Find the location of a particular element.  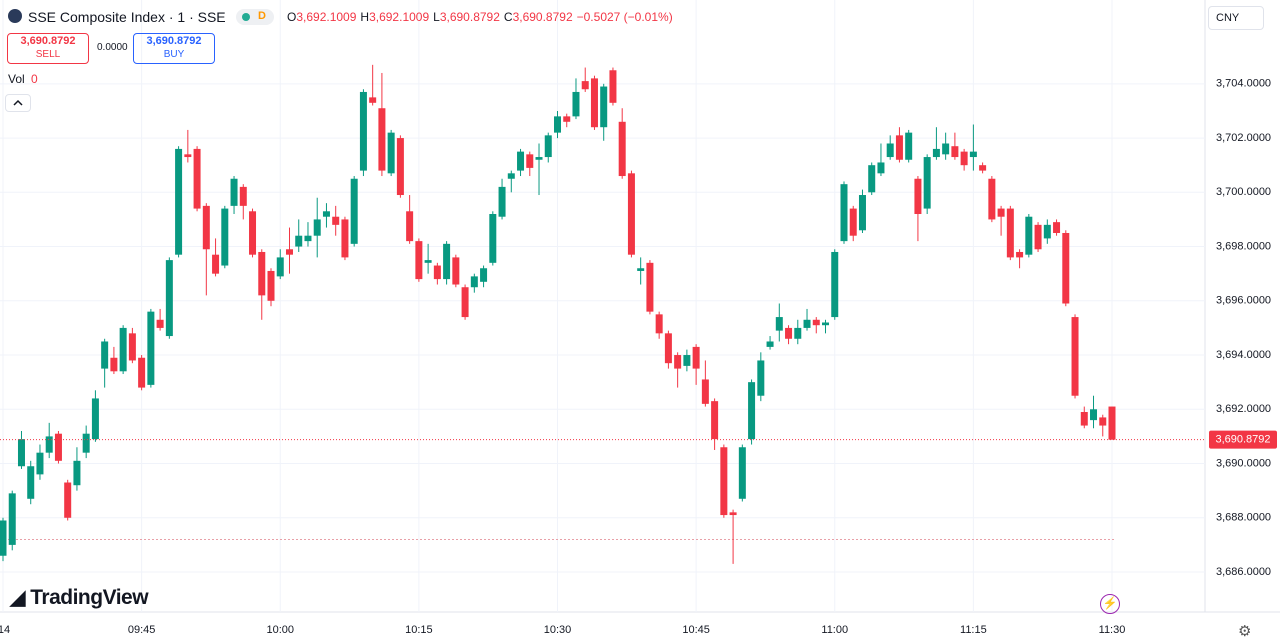

brand-text: TradingView is located at coordinates (89, 597).